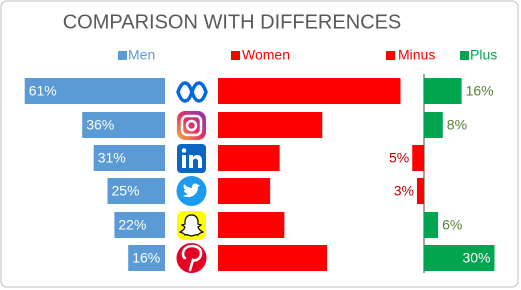 This screenshot has height=290, width=521. I want to click on snapchat-icon-ghost, so click(191, 225).